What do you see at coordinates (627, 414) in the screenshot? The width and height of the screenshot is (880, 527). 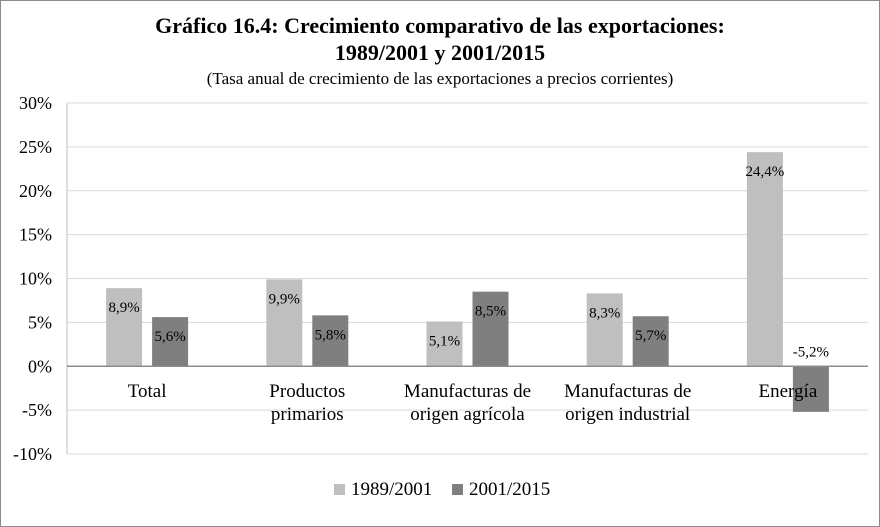 I see `category-label: origen industrial` at bounding box center [627, 414].